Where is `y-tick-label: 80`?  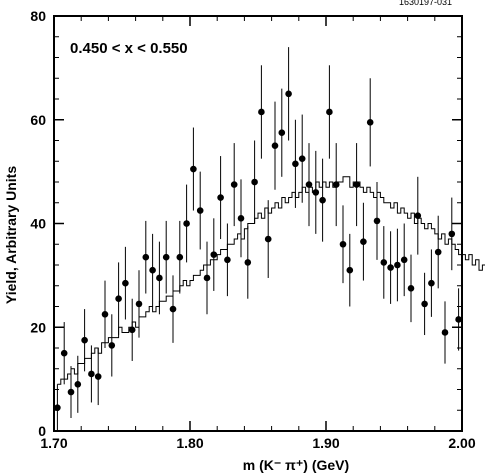 y-tick-label: 80 is located at coordinates (38, 16).